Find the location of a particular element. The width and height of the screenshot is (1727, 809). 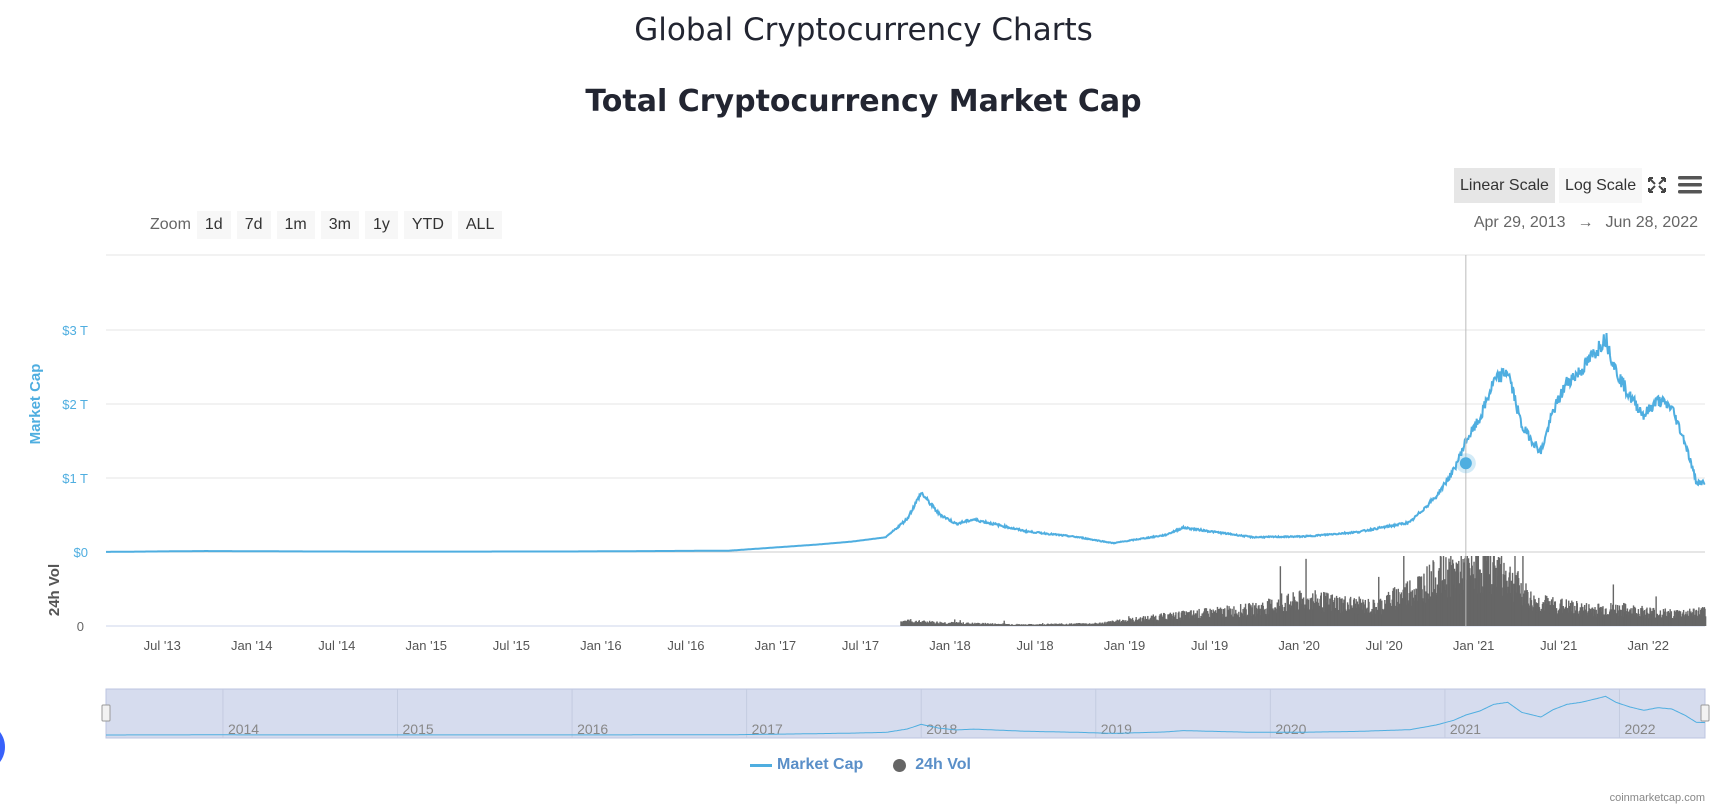

legend-volume: 24h Vol is located at coordinates (932, 765).